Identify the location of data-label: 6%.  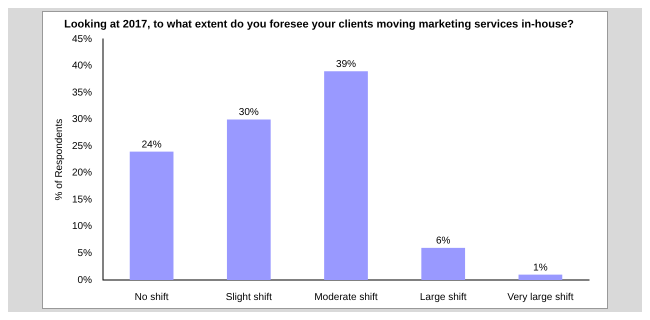
(443, 241).